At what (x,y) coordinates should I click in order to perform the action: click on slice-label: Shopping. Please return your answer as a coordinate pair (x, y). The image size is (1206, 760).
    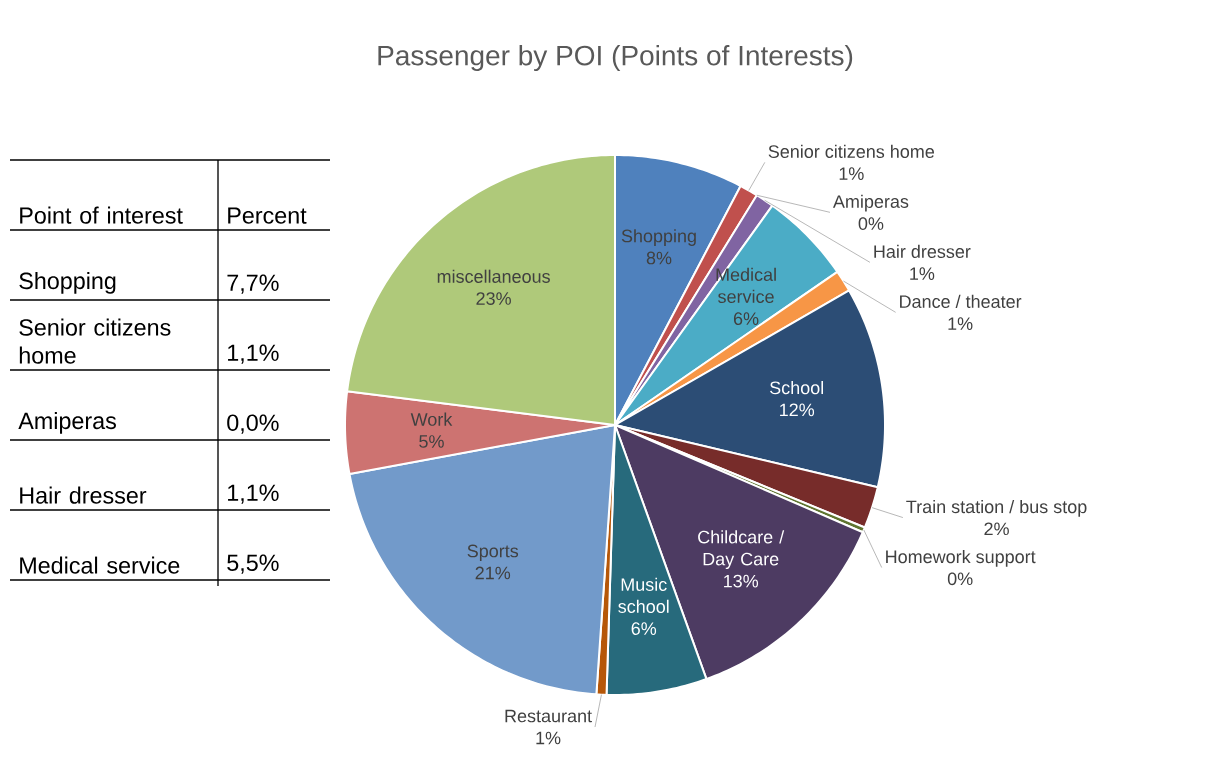
    Looking at the image, I should click on (658, 237).